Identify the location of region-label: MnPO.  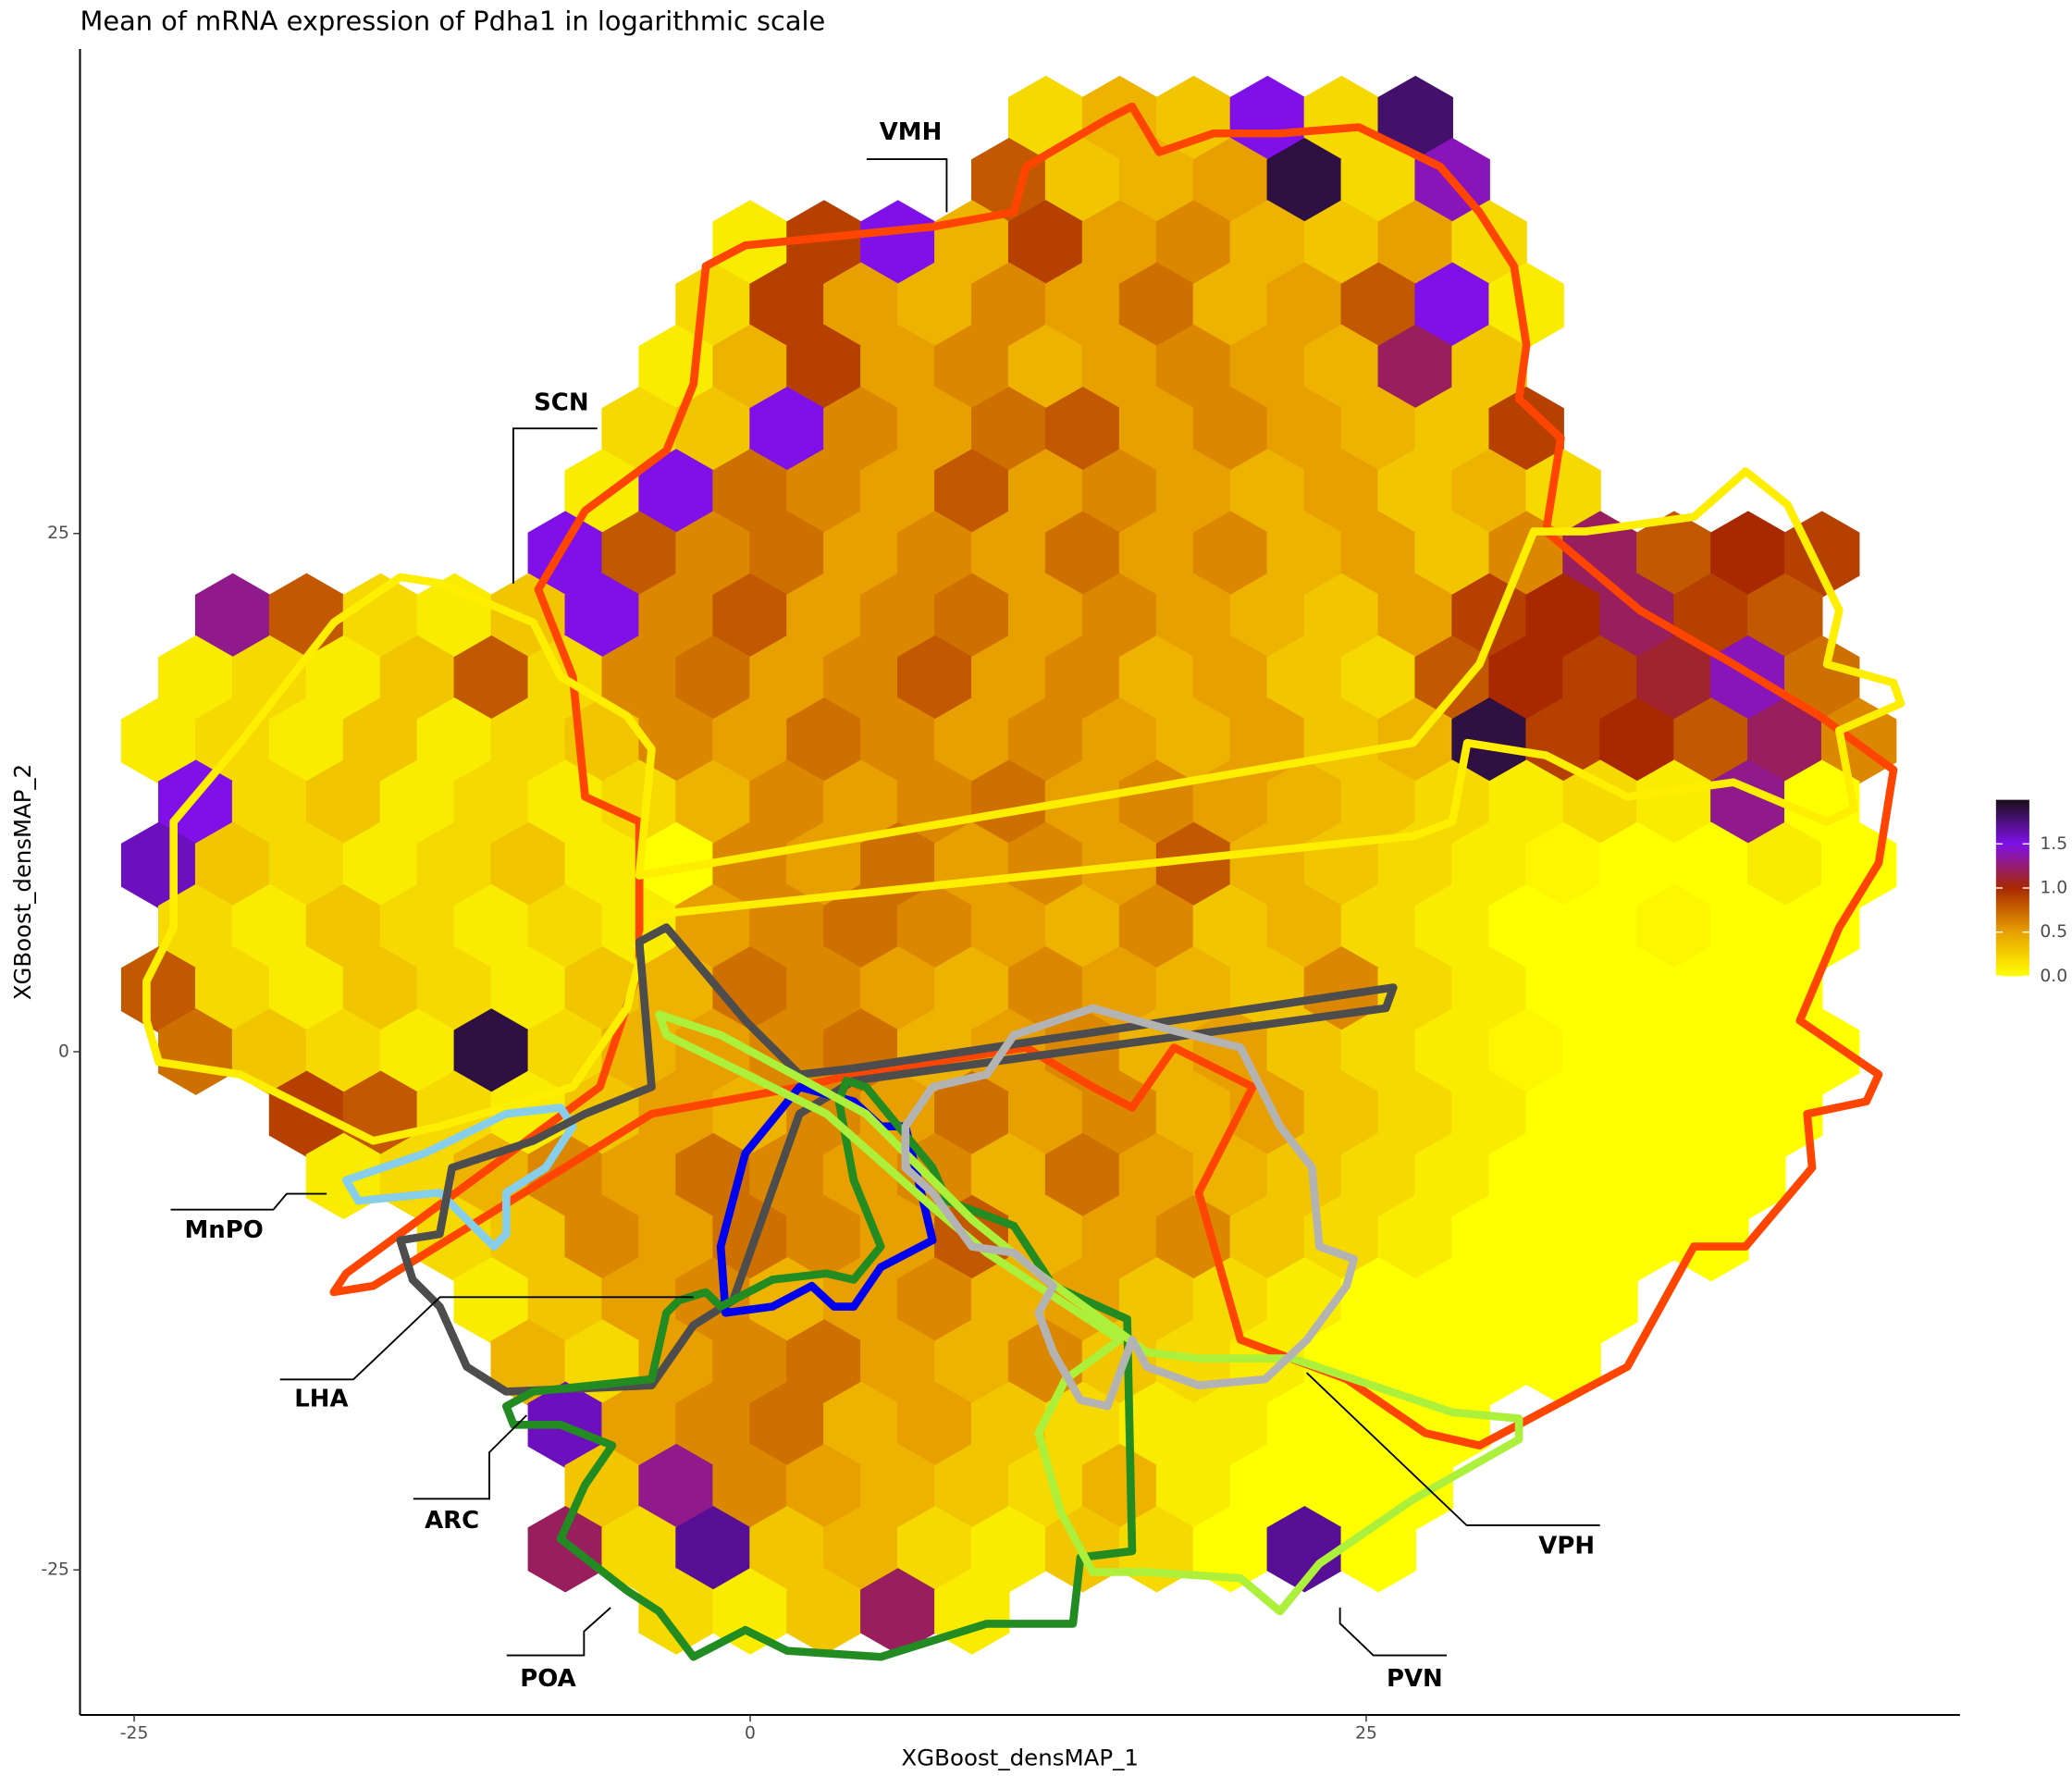
(225, 1230).